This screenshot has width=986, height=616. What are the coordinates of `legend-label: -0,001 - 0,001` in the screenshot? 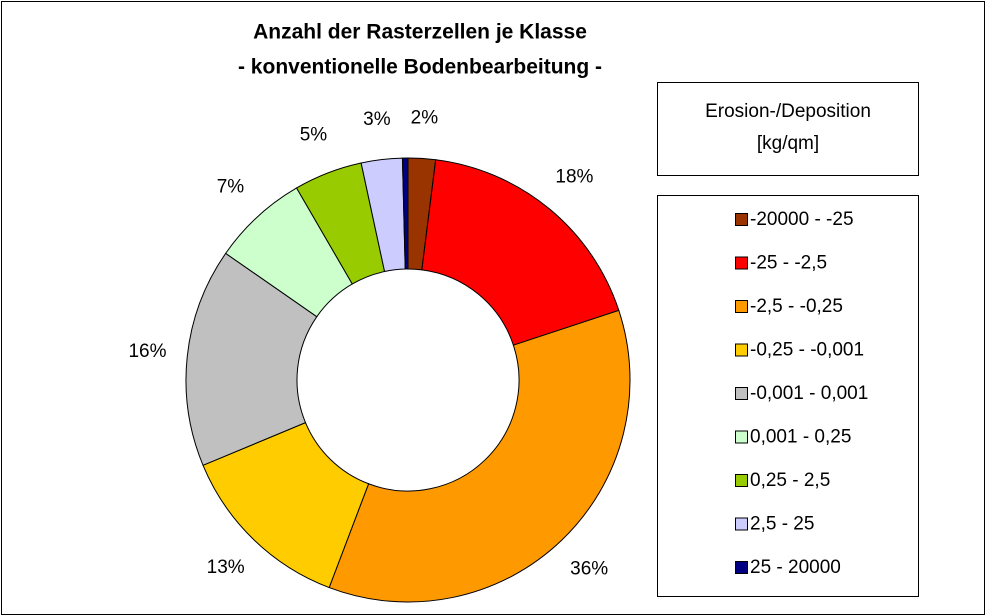 It's located at (809, 393).